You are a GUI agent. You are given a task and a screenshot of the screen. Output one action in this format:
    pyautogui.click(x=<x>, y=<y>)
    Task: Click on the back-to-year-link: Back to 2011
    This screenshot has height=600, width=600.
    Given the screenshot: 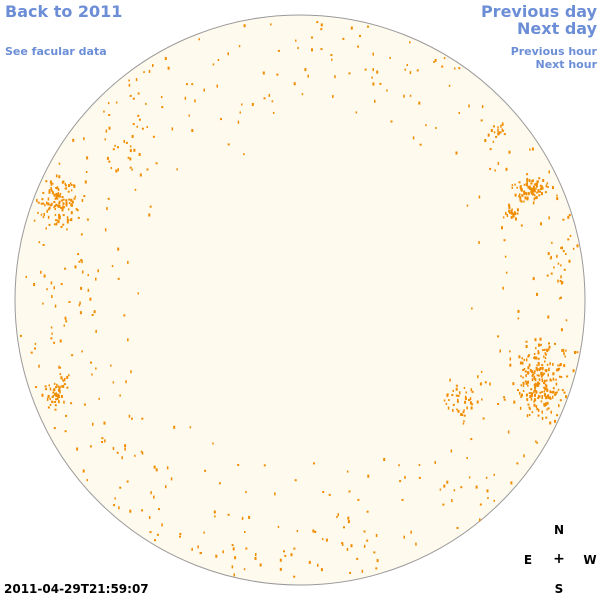 What is the action you would take?
    pyautogui.click(x=64, y=11)
    